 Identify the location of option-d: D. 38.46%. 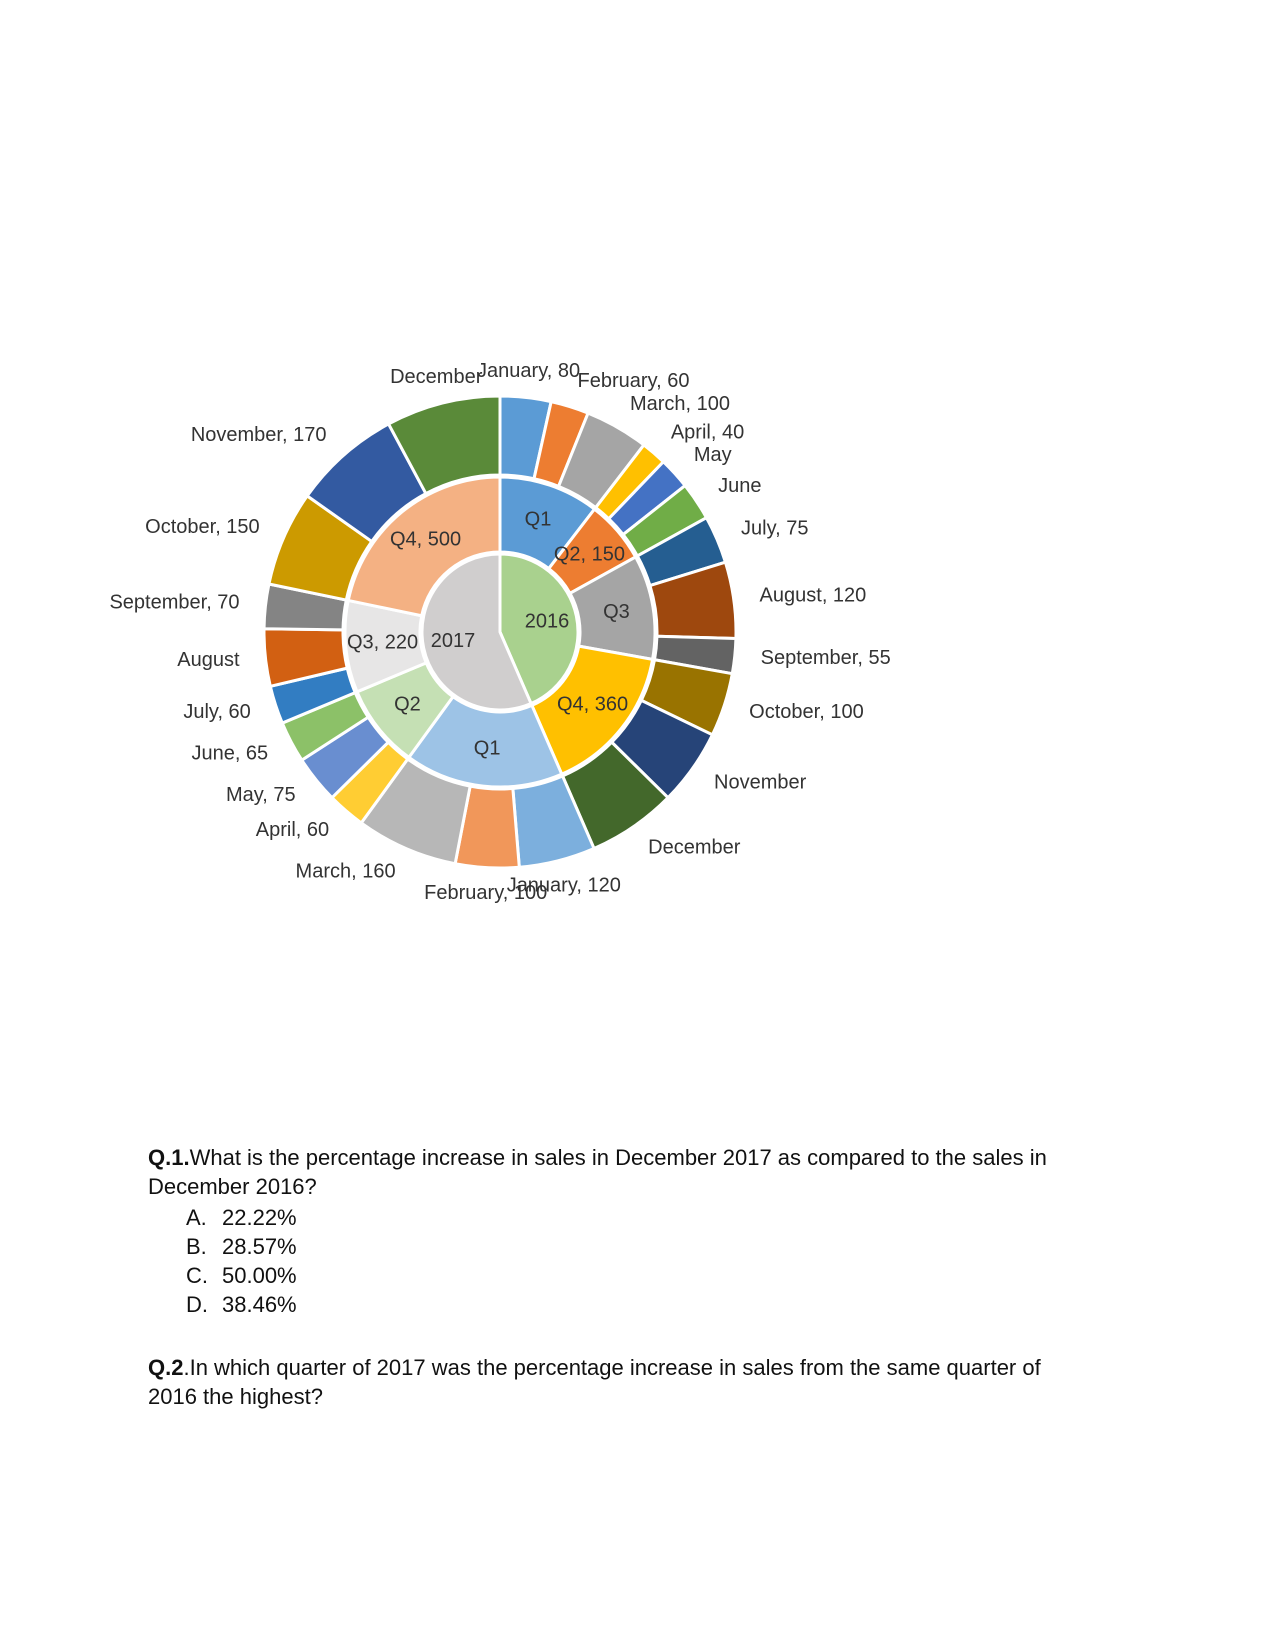
(637, 1304).